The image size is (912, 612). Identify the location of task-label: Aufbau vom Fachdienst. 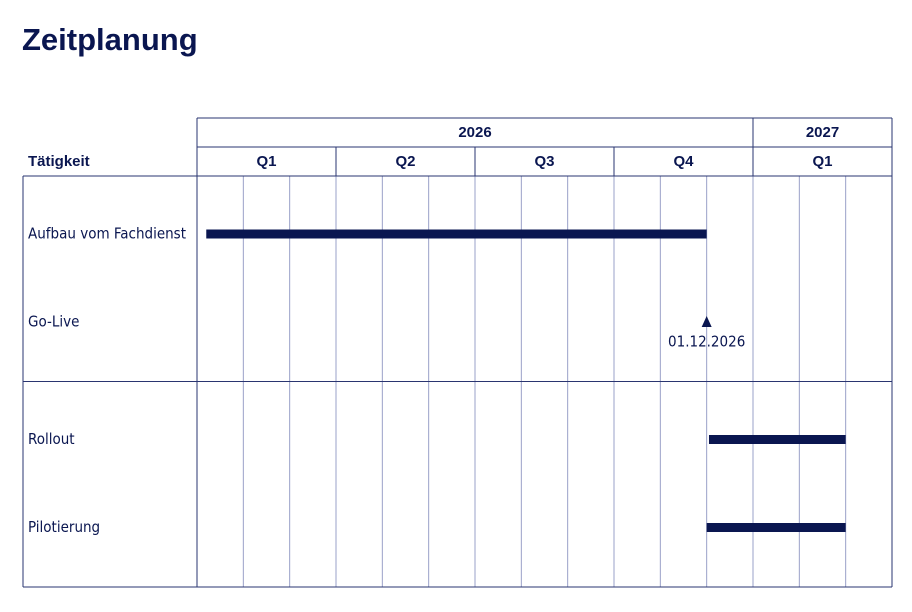
(107, 234).